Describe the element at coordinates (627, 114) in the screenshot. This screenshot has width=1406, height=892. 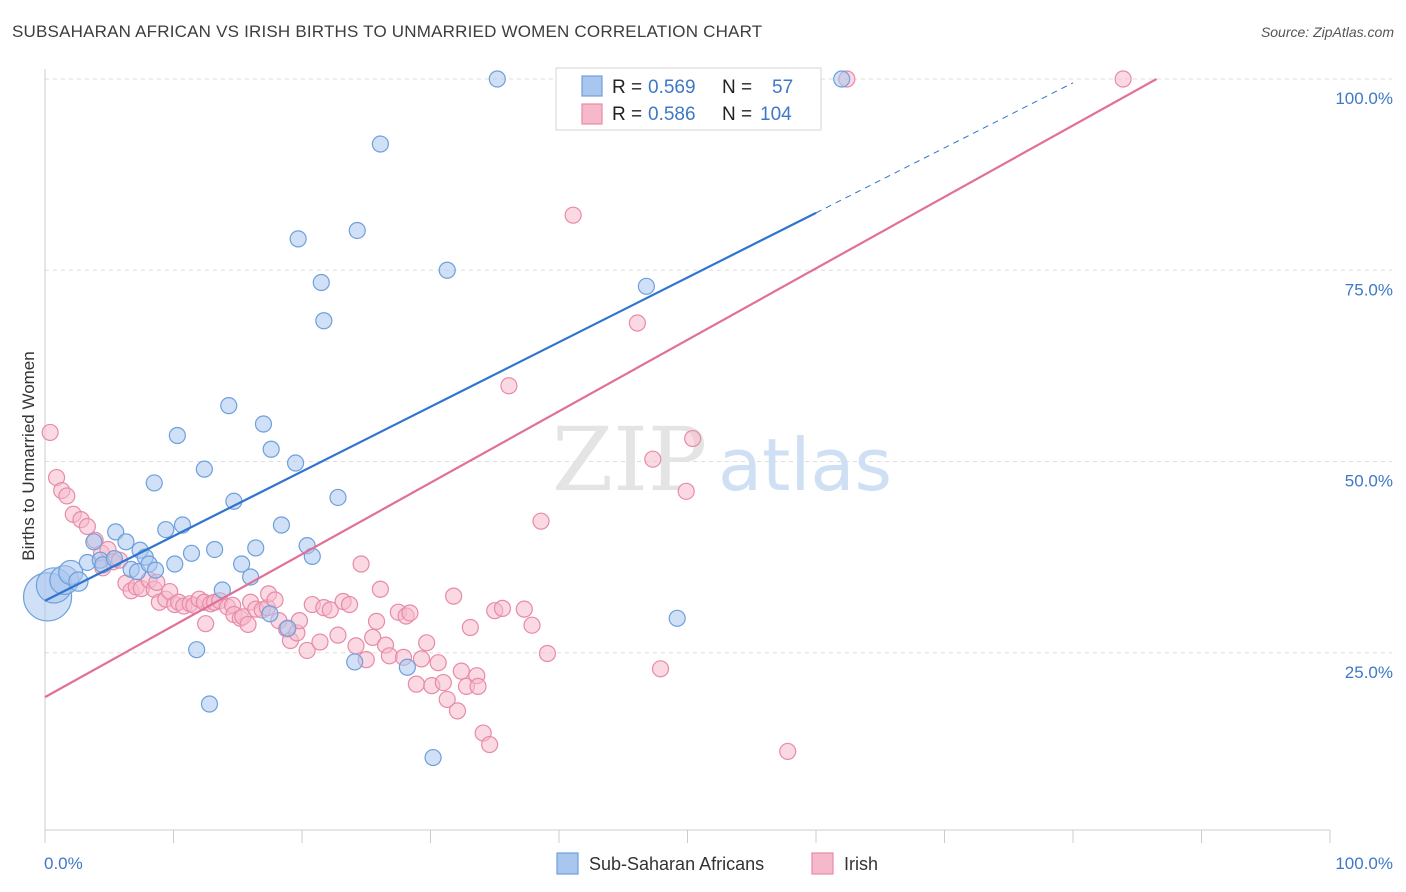
I see `legend-r-label-pink: R =` at that location.